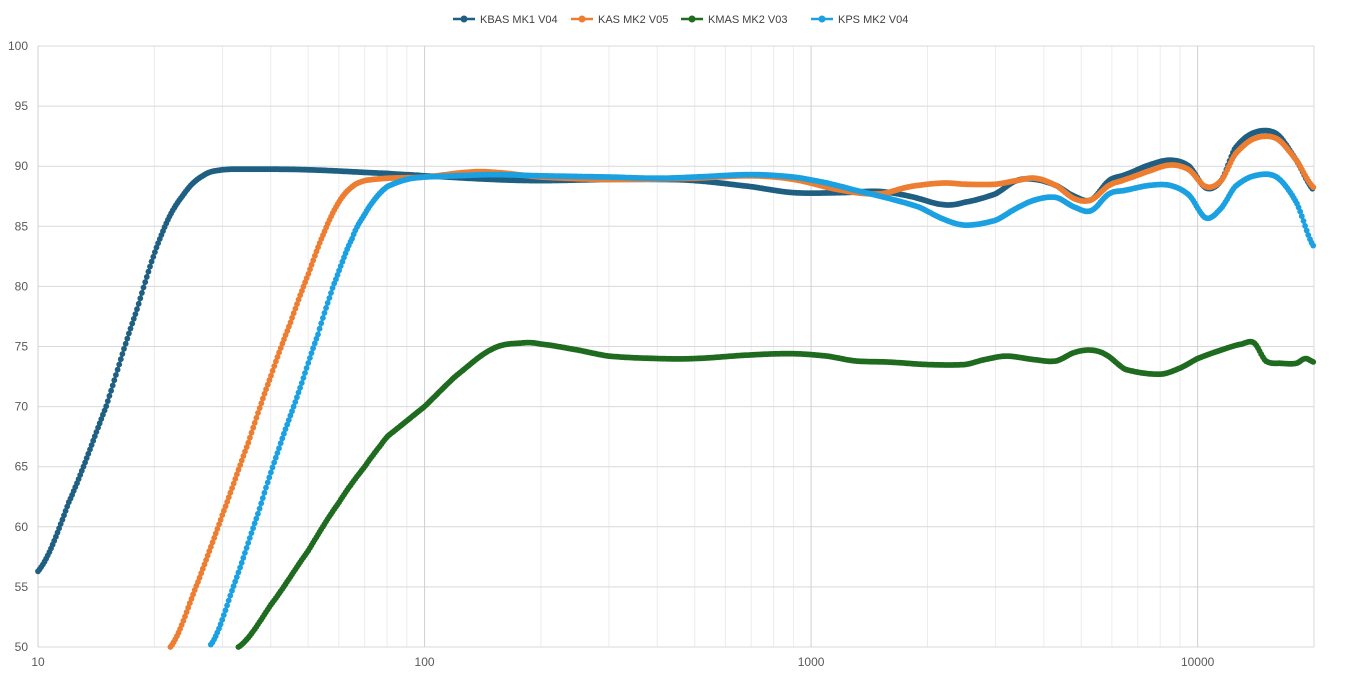 This screenshot has height=673, width=1345. Describe the element at coordinates (22, 226) in the screenshot. I see `y-tick-label: 85` at that location.